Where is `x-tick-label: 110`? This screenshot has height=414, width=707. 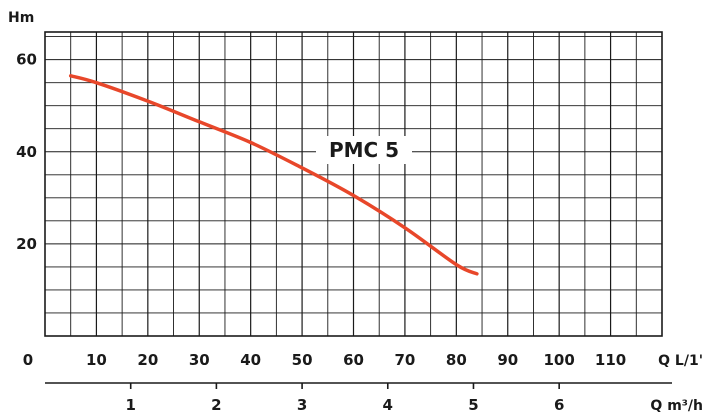
x-tick-label: 110 is located at coordinates (610, 360).